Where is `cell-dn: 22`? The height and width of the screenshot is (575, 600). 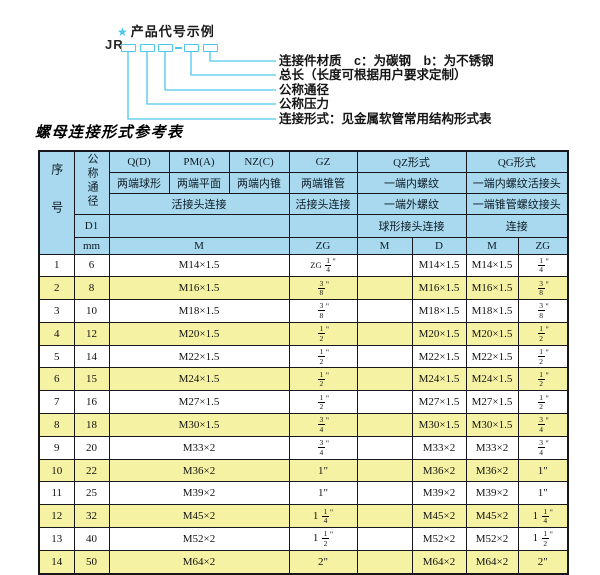 cell-dn: 22 is located at coordinates (91, 470).